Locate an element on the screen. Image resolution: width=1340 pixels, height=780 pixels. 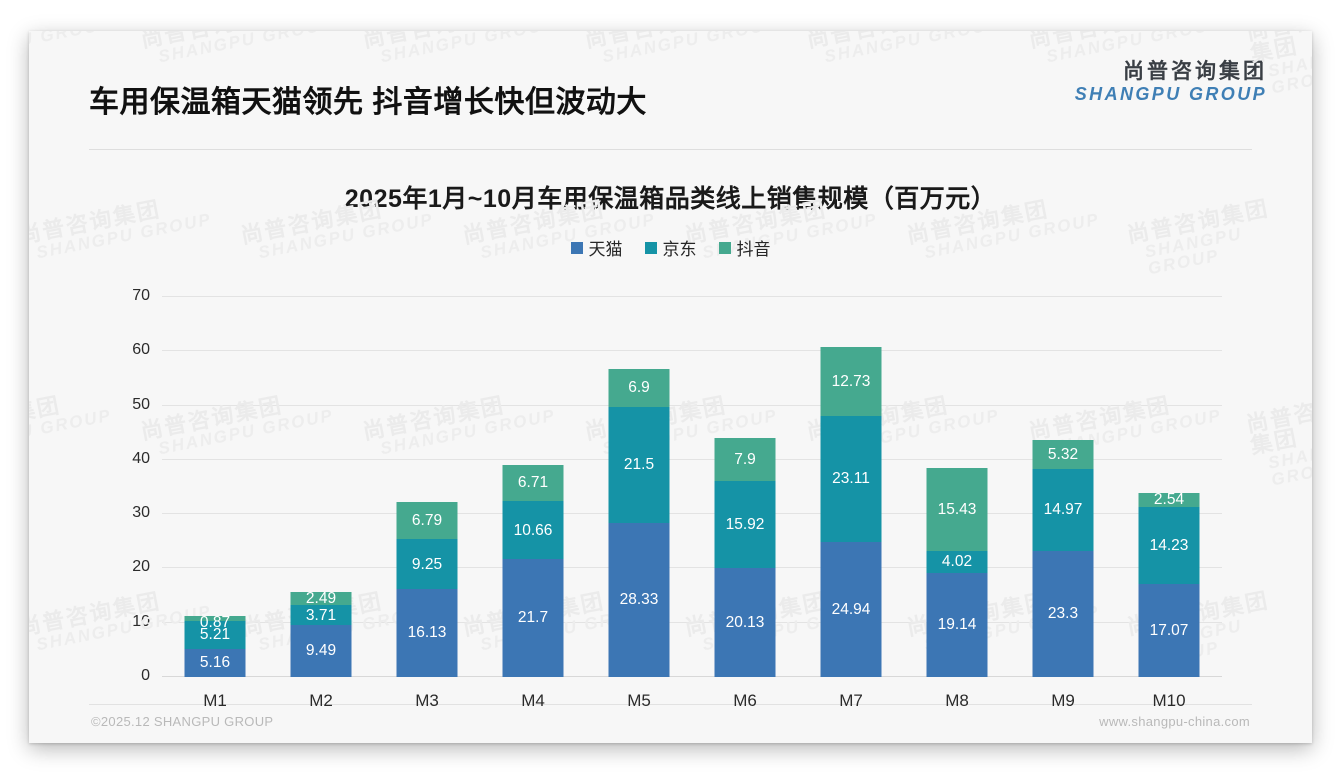
bar-value-label: 28.33 is located at coordinates (639, 600).